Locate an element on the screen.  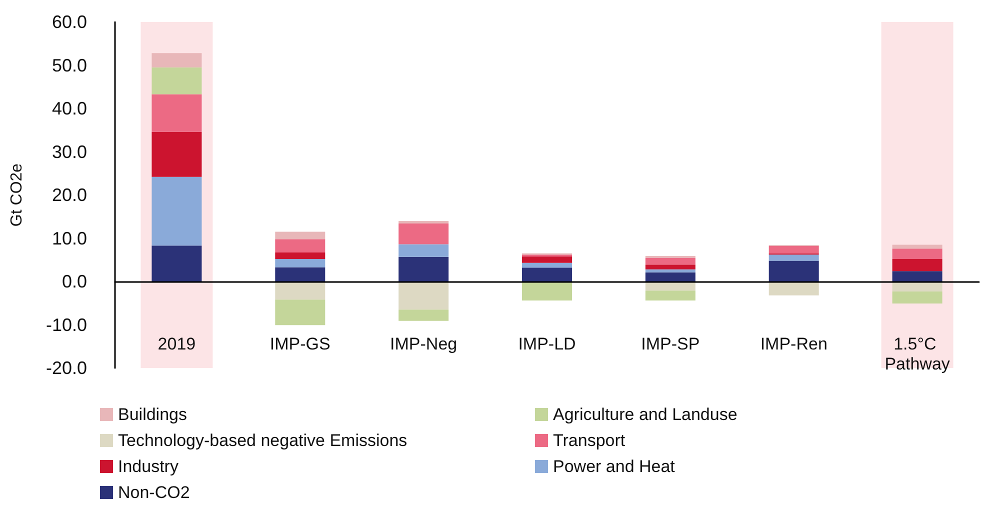
y-tick-label: 30.0 is located at coordinates (69, 152).